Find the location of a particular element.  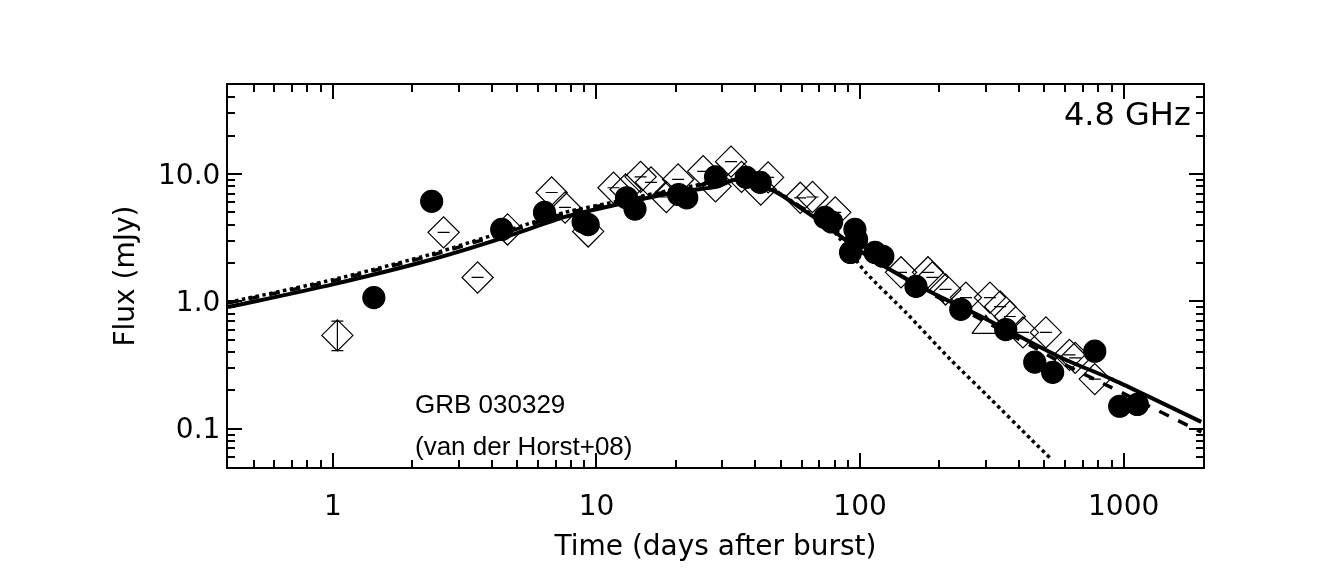

y-tick-label: 10.0 is located at coordinates (189, 174).